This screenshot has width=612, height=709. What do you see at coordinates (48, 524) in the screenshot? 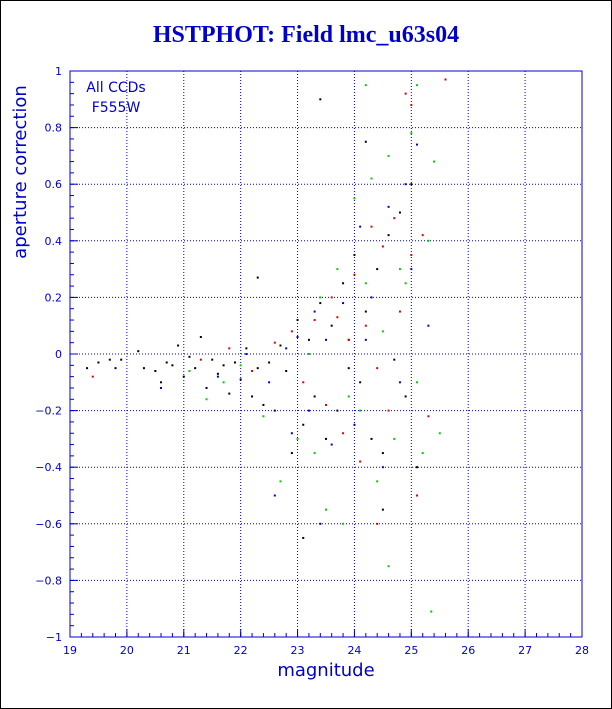
I see `y-tick-label: −0.6` at bounding box center [48, 524].